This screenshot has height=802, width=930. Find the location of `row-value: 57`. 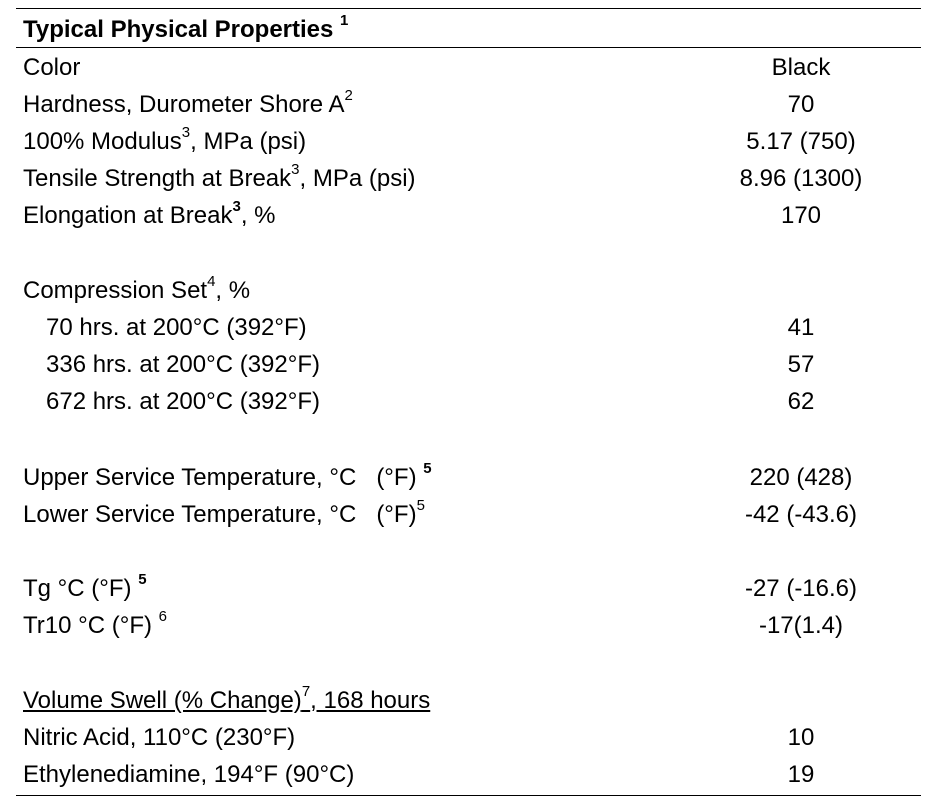

row-value: 57 is located at coordinates (801, 364).